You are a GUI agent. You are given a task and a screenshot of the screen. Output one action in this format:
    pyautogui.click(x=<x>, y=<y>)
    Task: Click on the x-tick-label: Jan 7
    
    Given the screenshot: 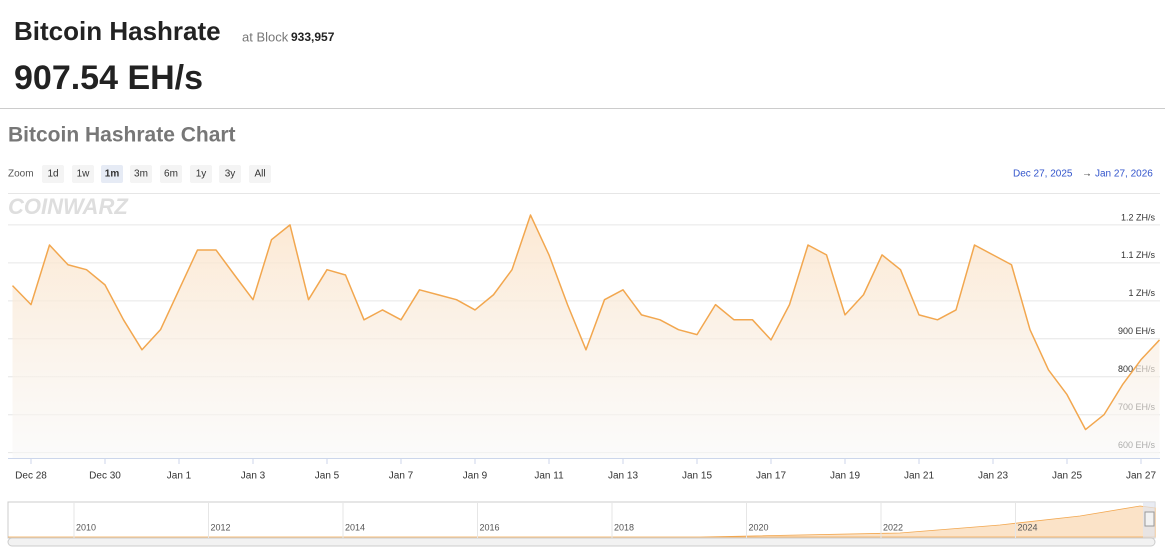 What is the action you would take?
    pyautogui.click(x=401, y=476)
    